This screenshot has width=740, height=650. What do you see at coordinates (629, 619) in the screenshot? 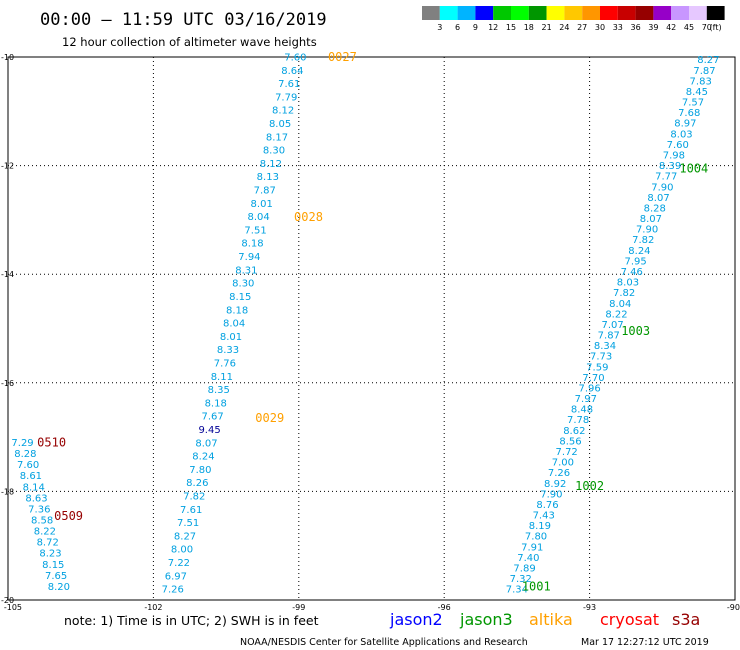
I see `mission-cryosat: cryosat` at bounding box center [629, 619].